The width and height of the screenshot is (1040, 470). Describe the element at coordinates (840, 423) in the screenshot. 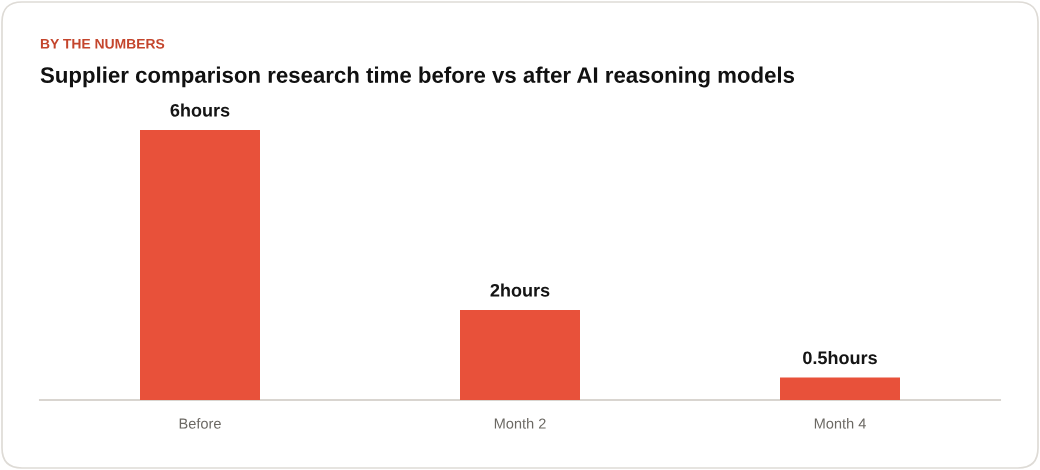

I see `x-tick-label: Month 4` at that location.